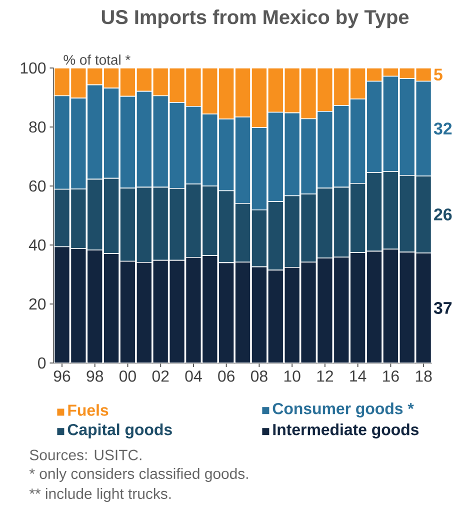 The image size is (475, 506). Describe the element at coordinates (358, 376) in the screenshot. I see `x-tick-label: 14` at that location.